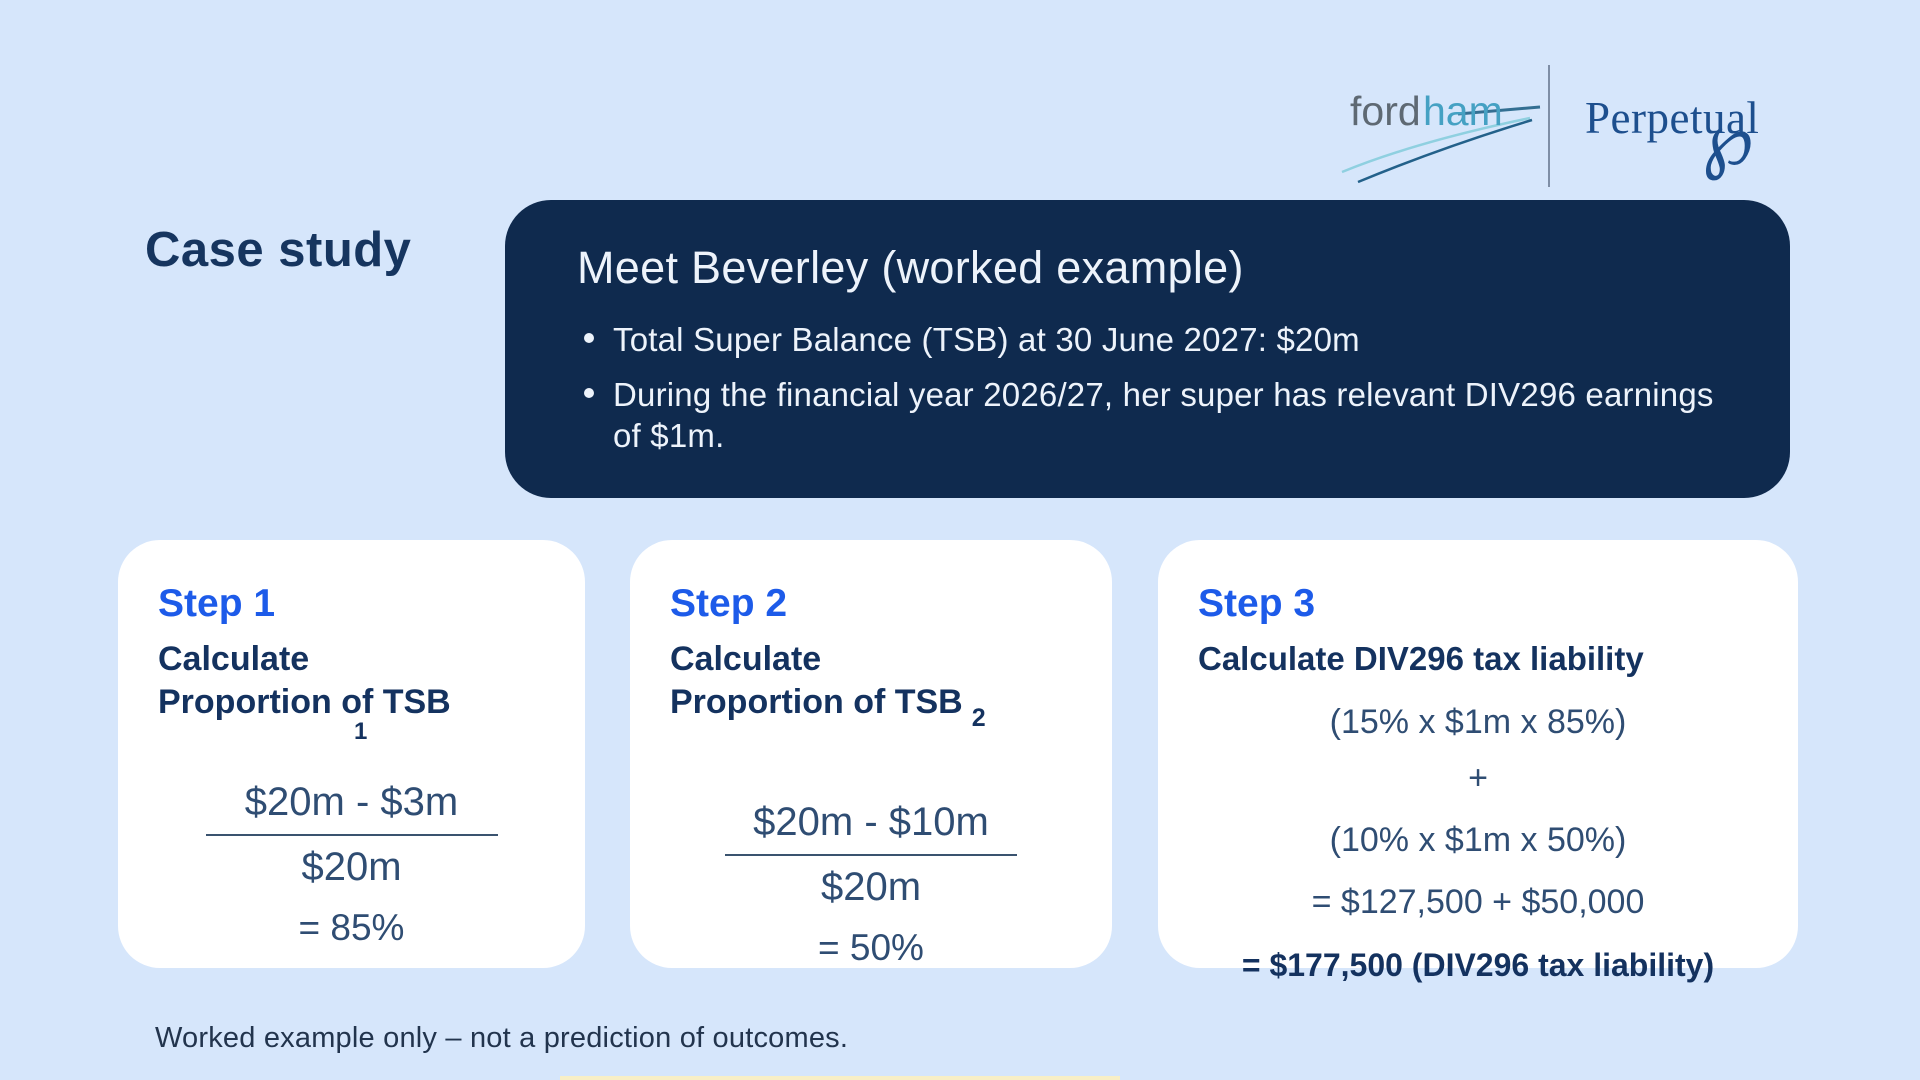 This screenshot has height=1080, width=1920. Describe the element at coordinates (1478, 721) in the screenshot. I see `step-3-formula-line: (15% x $1m x 85%)` at that location.